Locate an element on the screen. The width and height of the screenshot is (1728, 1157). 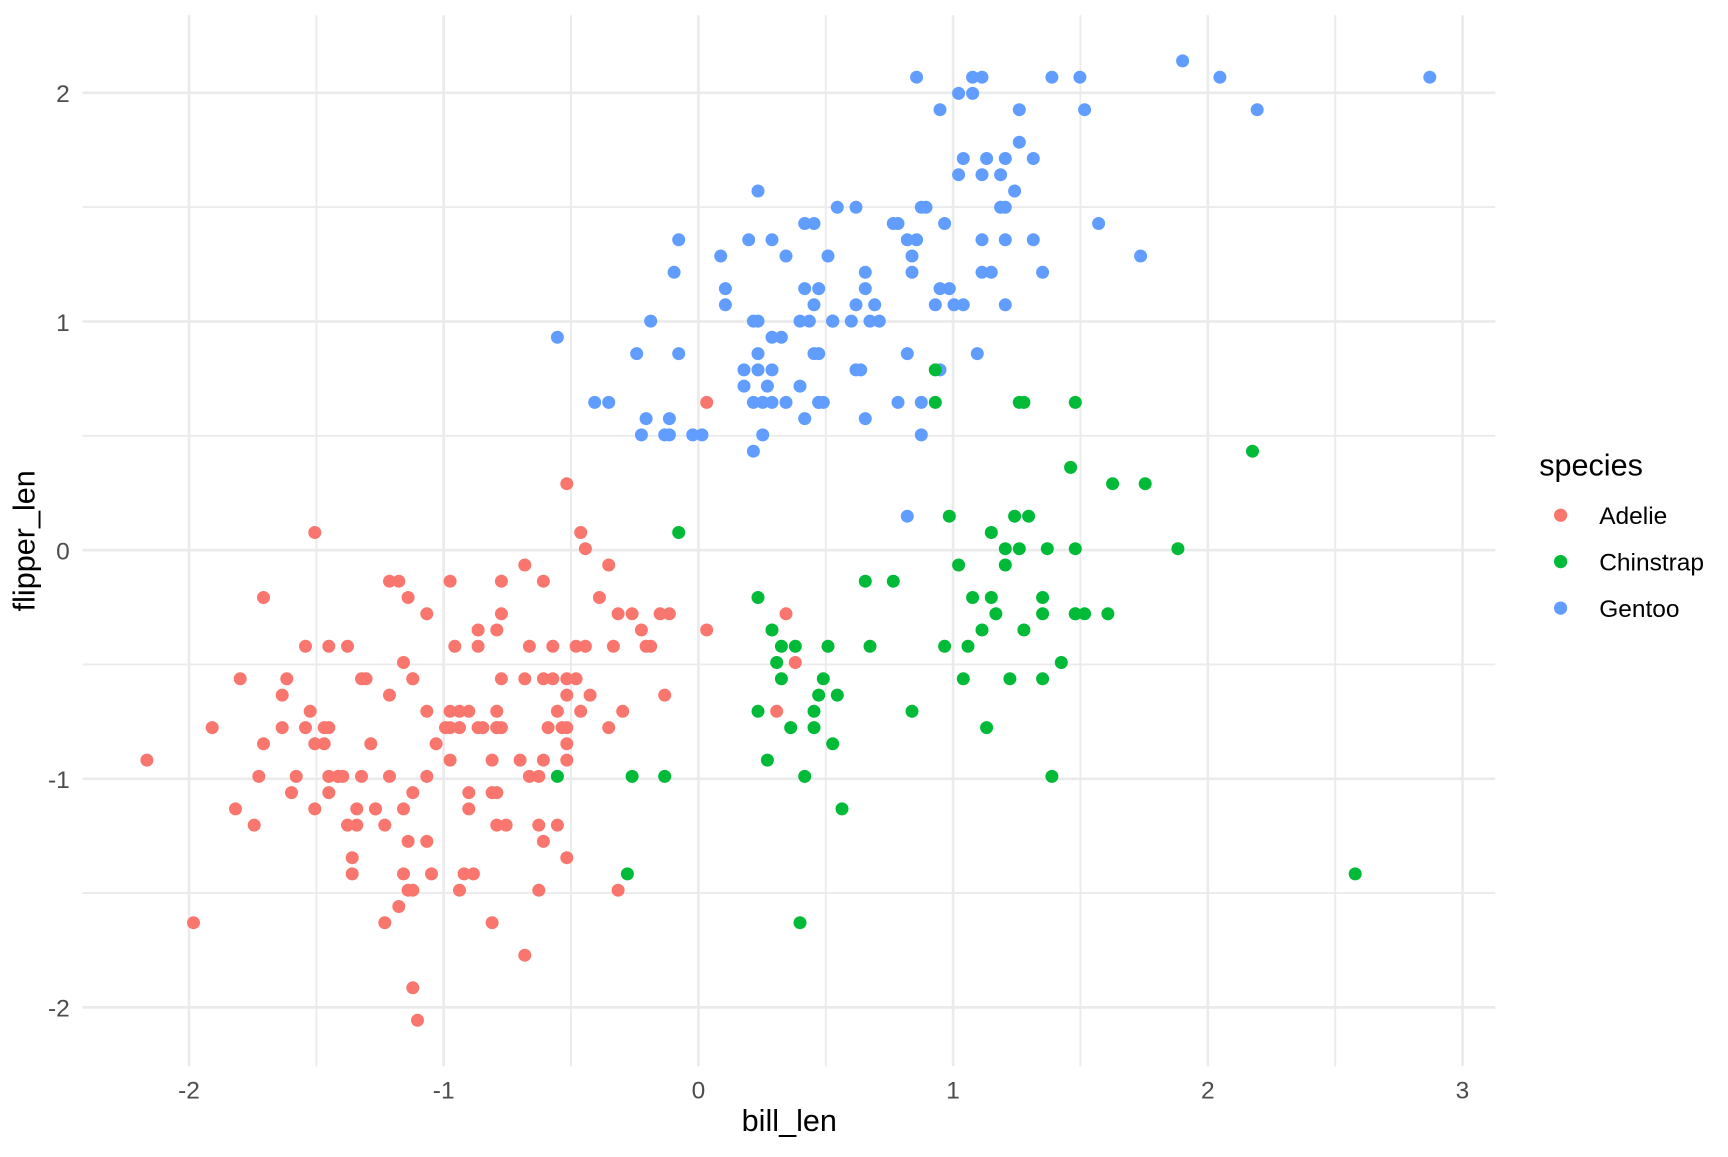
svg-text: flipper_len is located at coordinates (25, 540).